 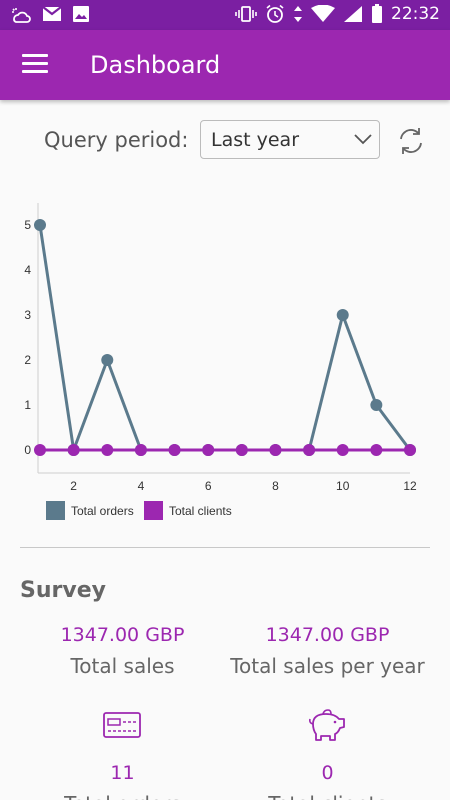 I want to click on refresh-button, so click(x=411, y=141).